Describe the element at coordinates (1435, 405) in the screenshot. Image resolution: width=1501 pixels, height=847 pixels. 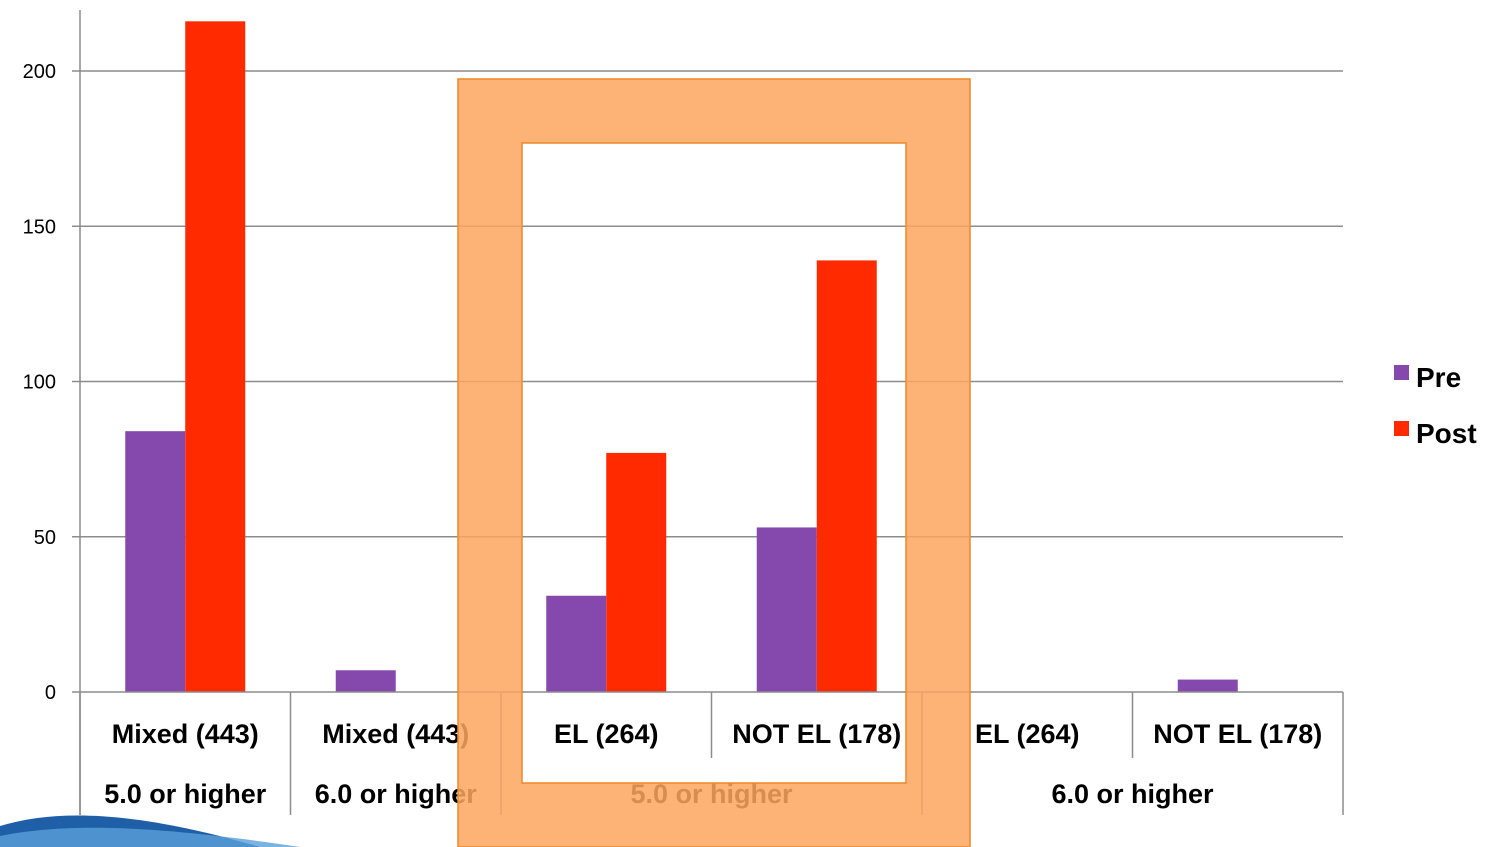
I see `legend: Pre Post` at that location.